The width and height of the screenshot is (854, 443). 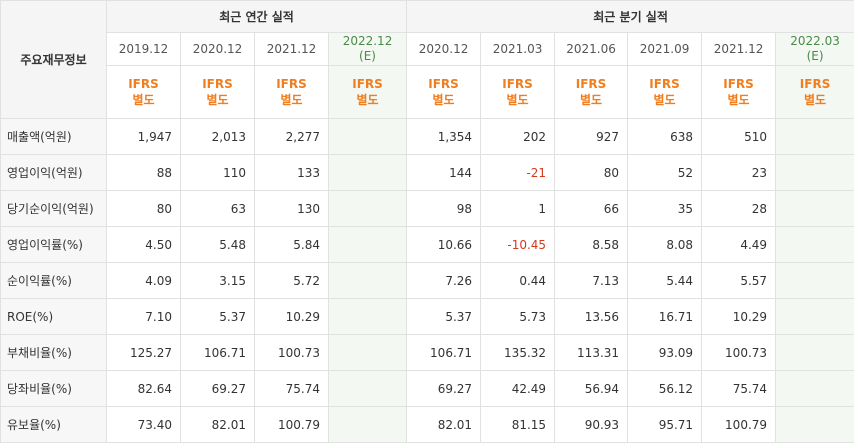 I want to click on annual-results-header: 최근 연간 실적, so click(x=257, y=17).